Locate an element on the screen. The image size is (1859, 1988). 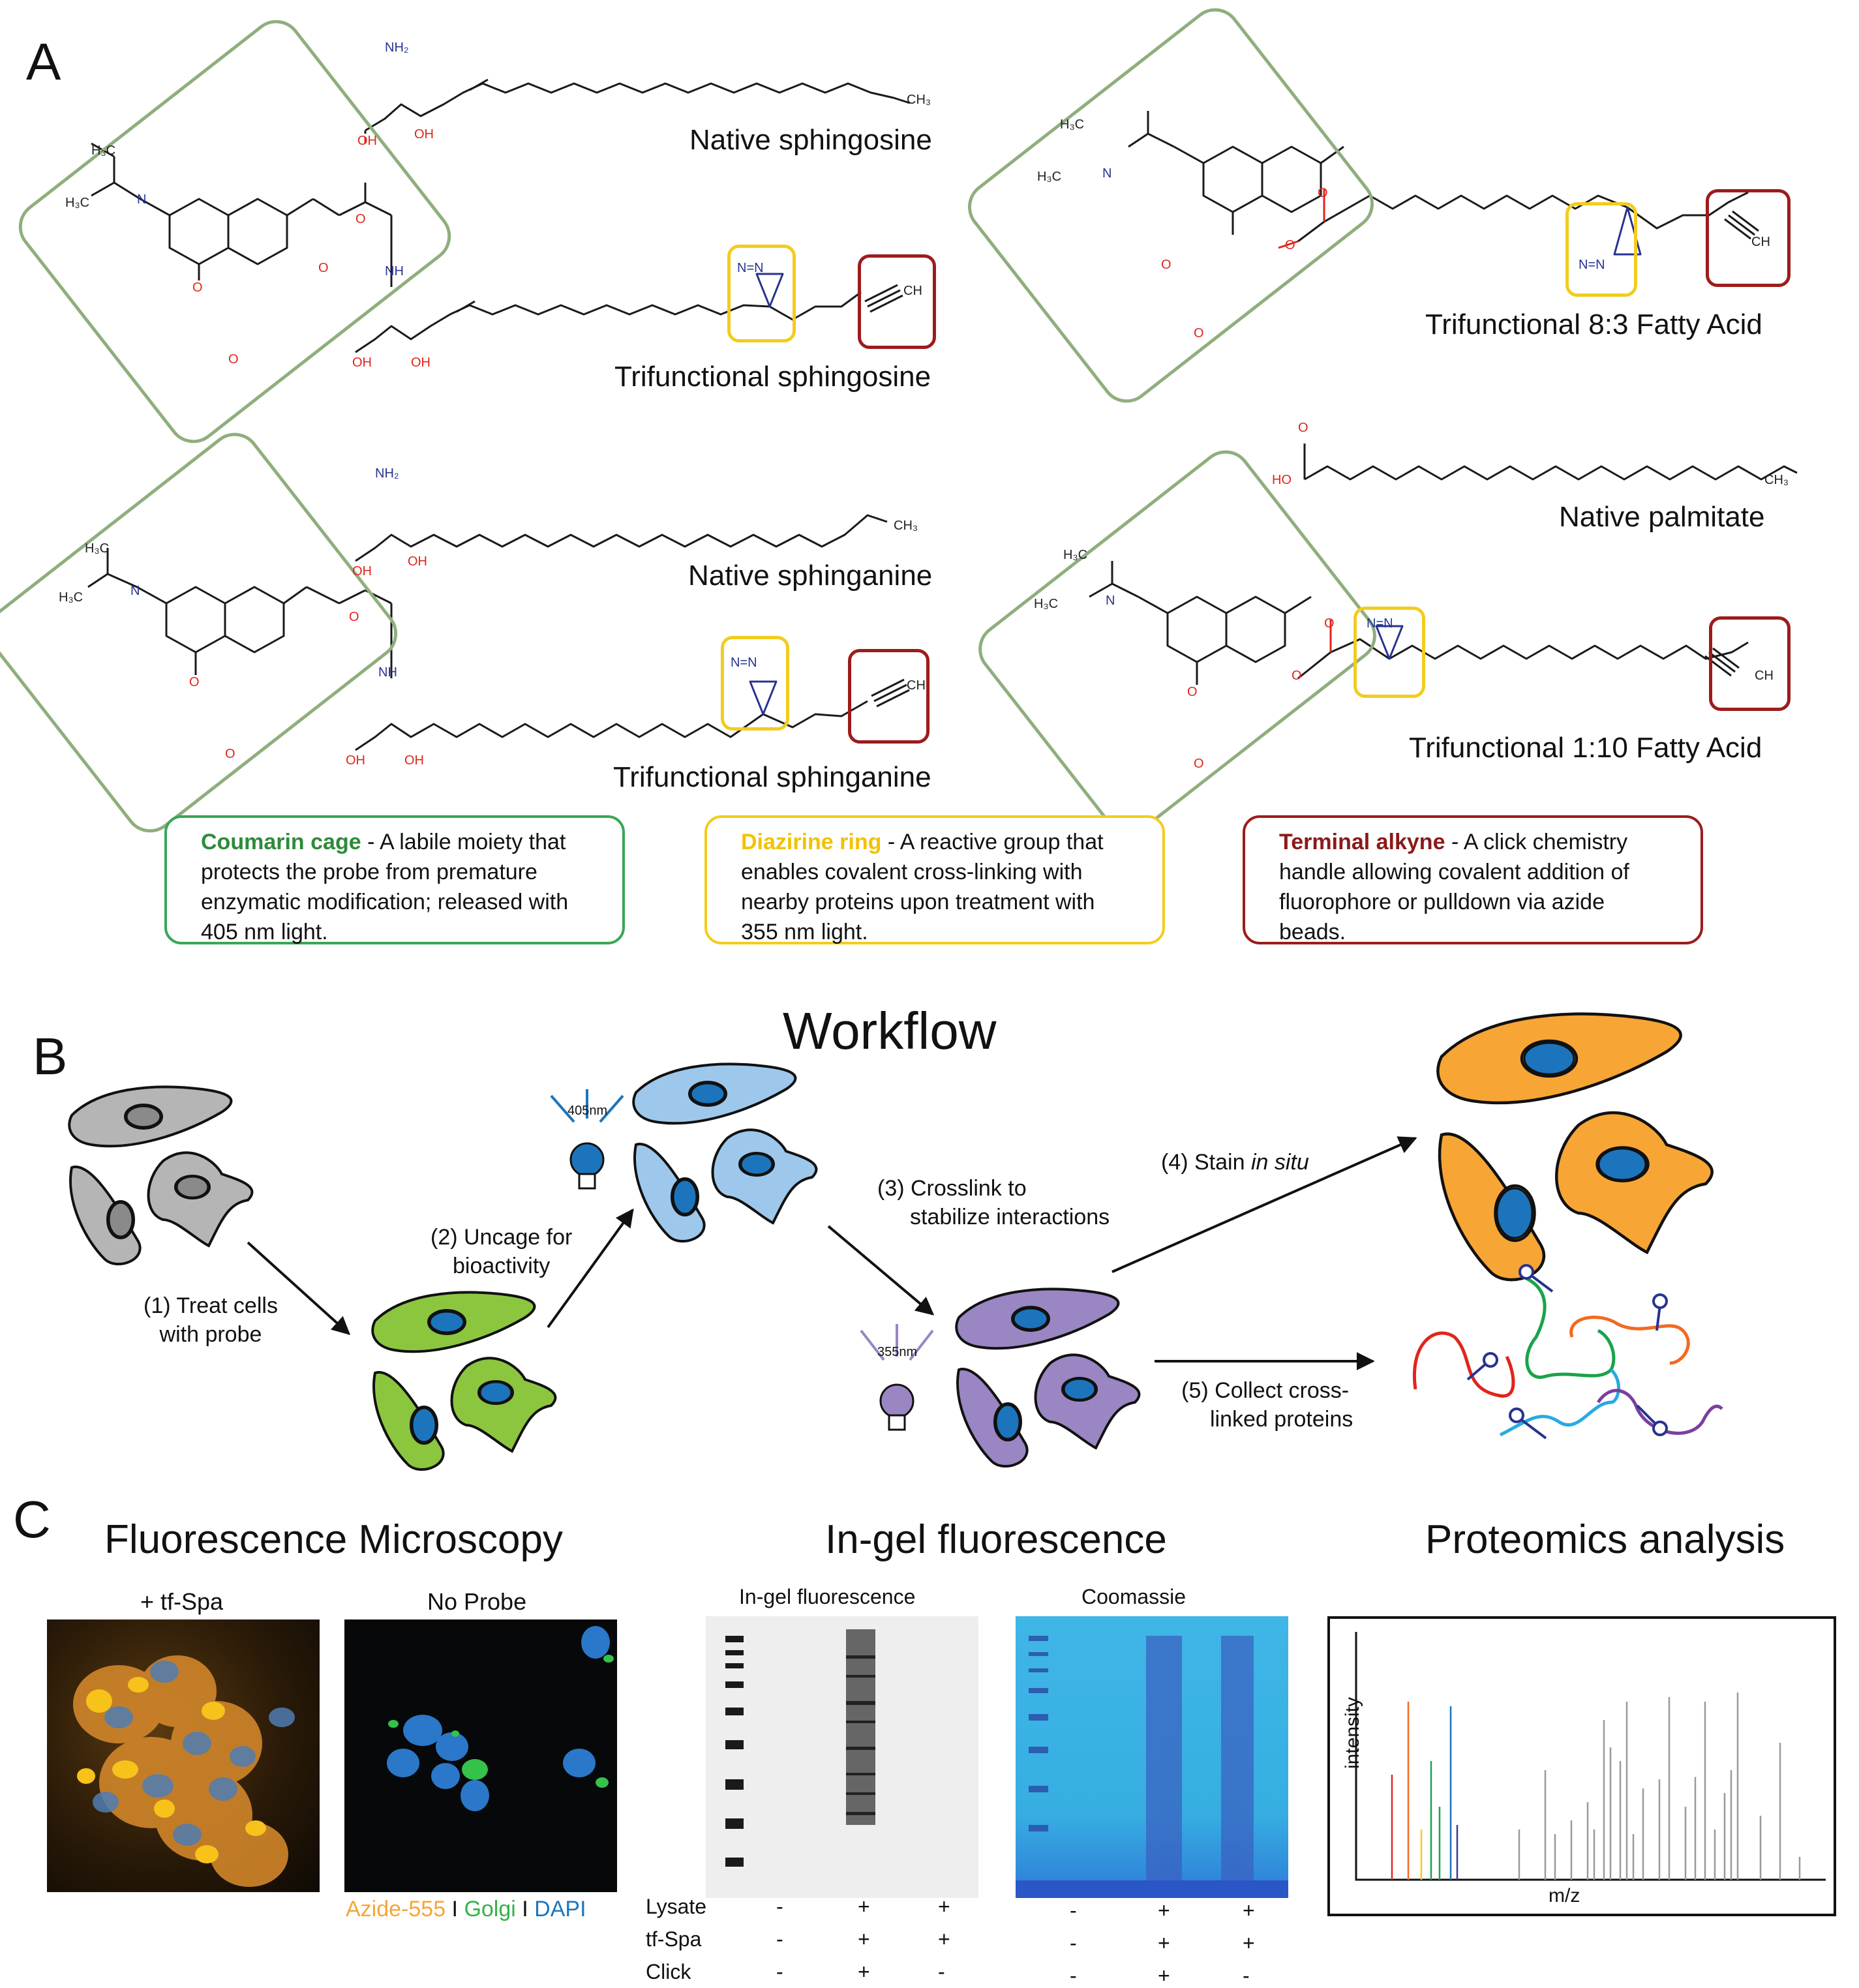
title-proteomics-analysis: Proteomics analysis is located at coordinates (1605, 1540).